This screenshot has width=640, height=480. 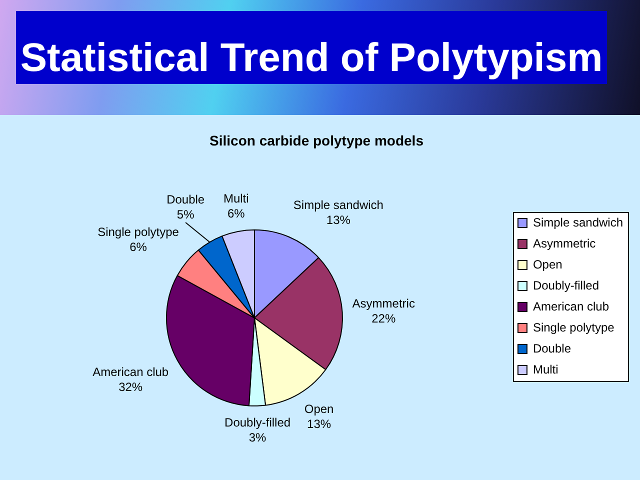 I want to click on legend-label: Single polytype, so click(x=573, y=327).